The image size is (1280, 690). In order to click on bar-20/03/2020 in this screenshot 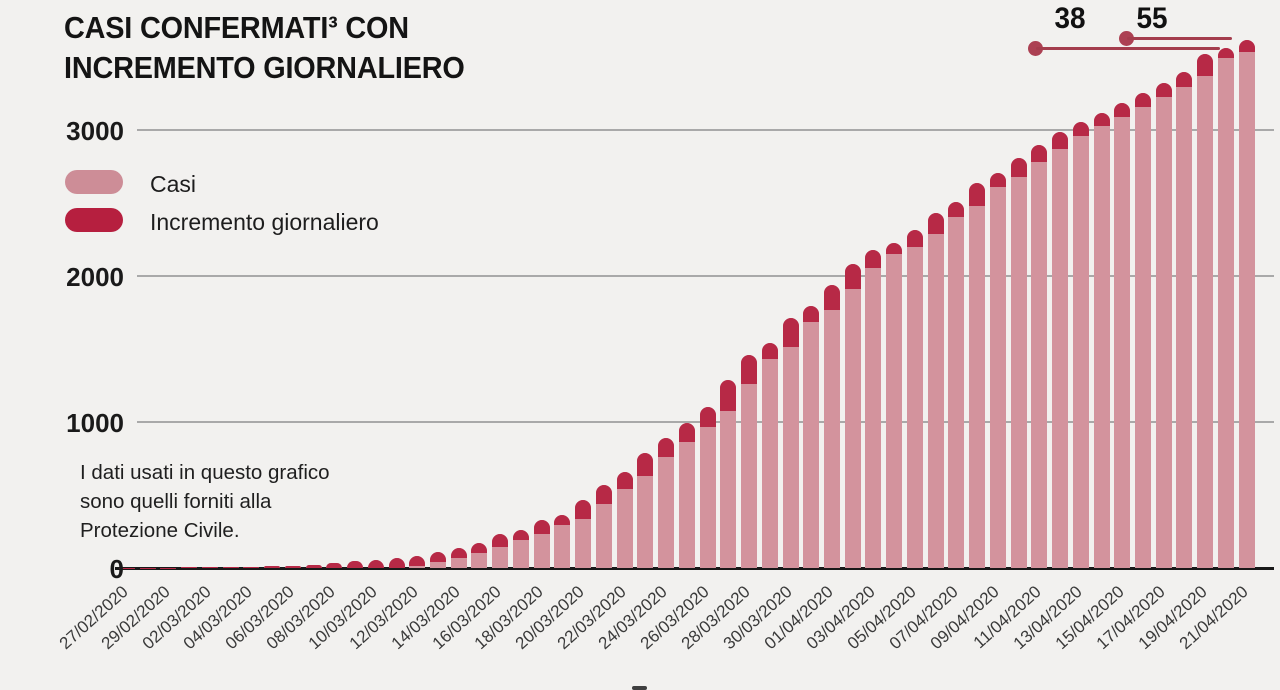, I will do `click(583, 533)`.